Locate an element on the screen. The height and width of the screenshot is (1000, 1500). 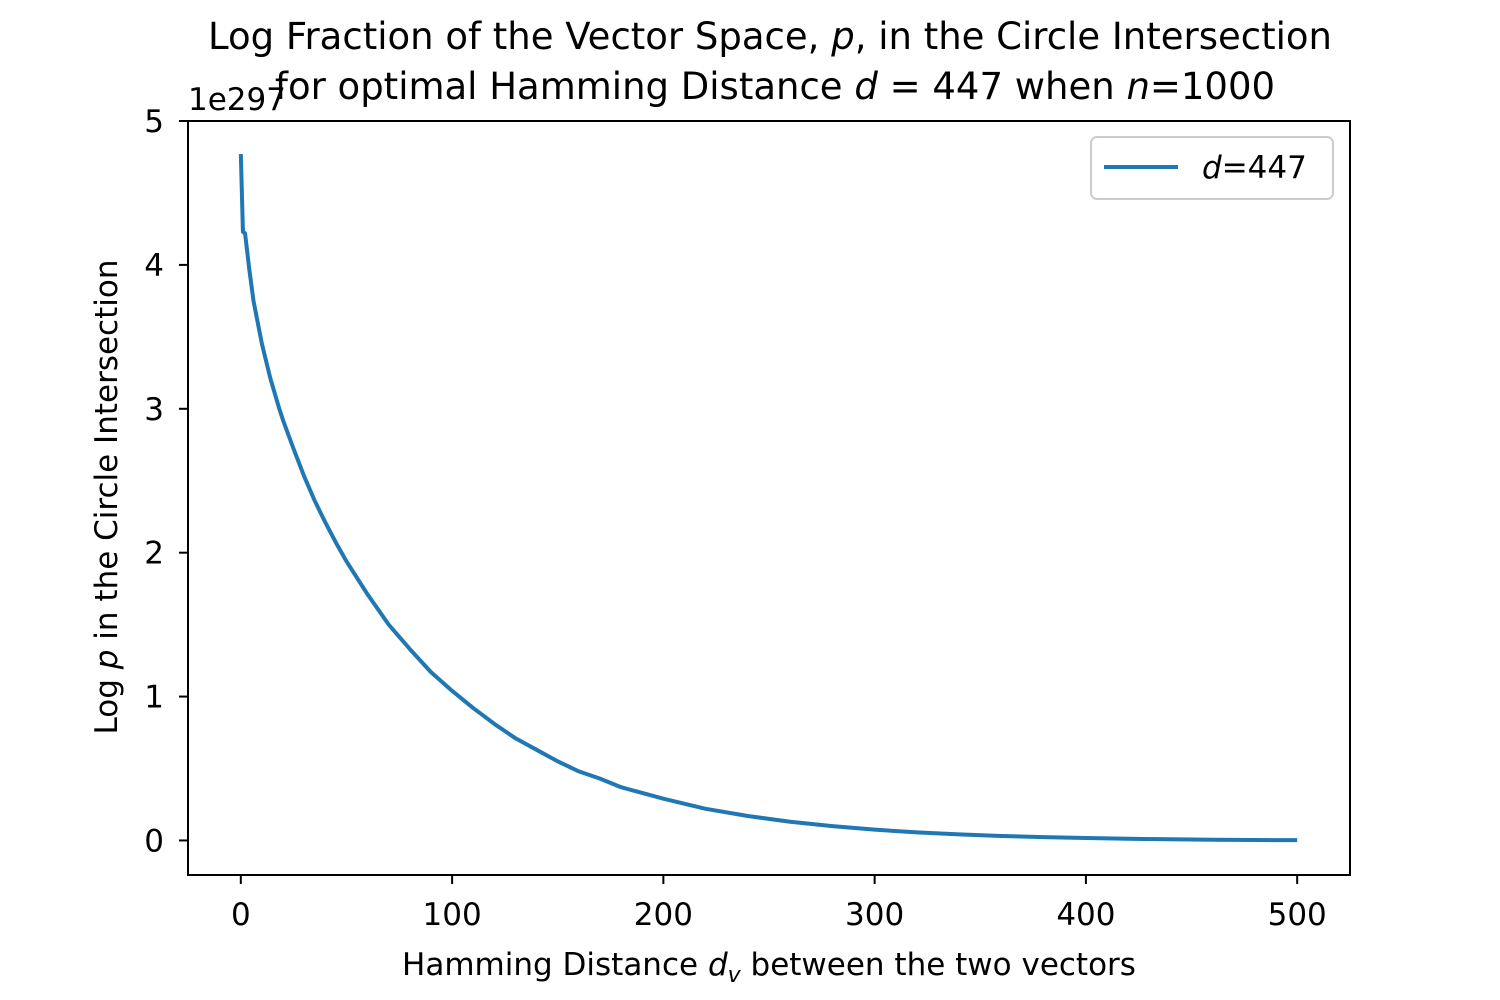
y-tick-label: 0 is located at coordinates (154, 841).